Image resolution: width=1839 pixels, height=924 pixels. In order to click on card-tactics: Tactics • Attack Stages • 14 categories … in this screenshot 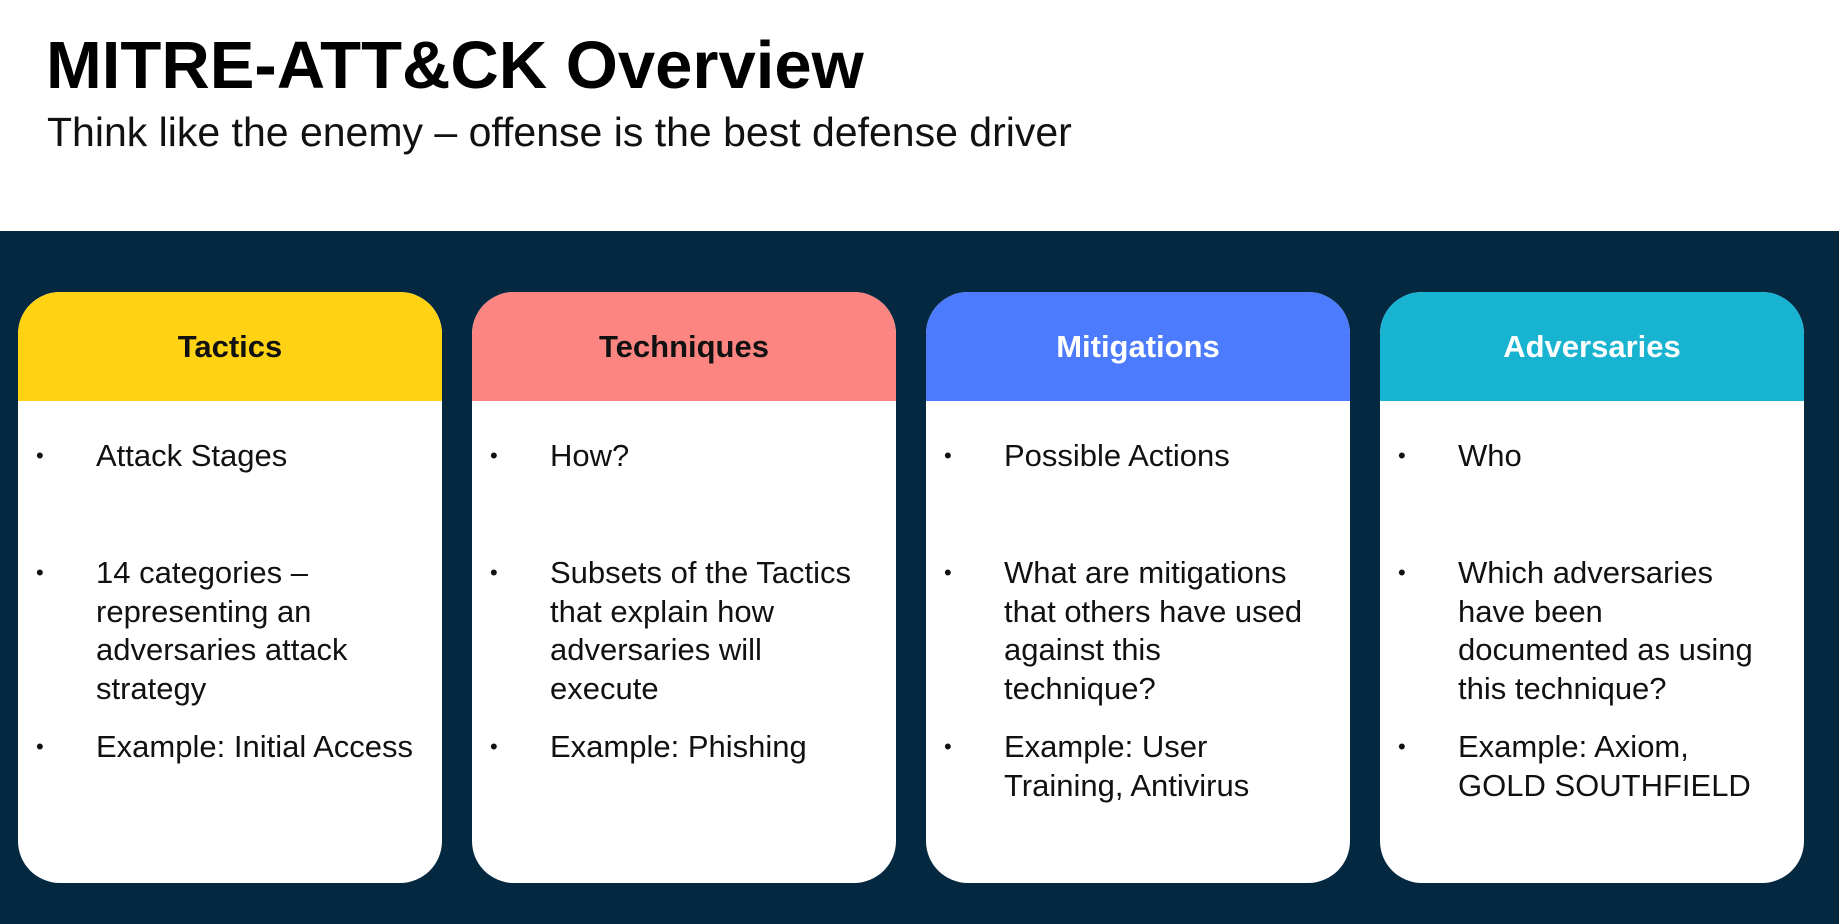, I will do `click(230, 587)`.